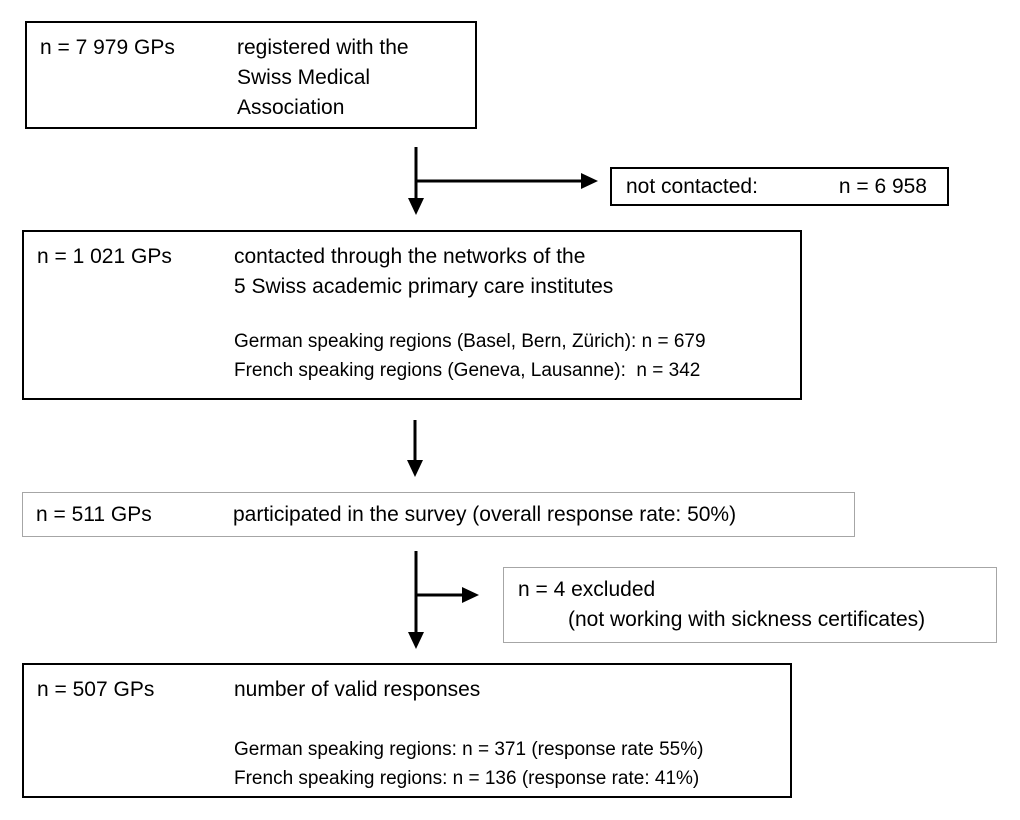  Describe the element at coordinates (304, 77) in the screenshot. I see `registered-desc-line: Swiss Medical` at that location.